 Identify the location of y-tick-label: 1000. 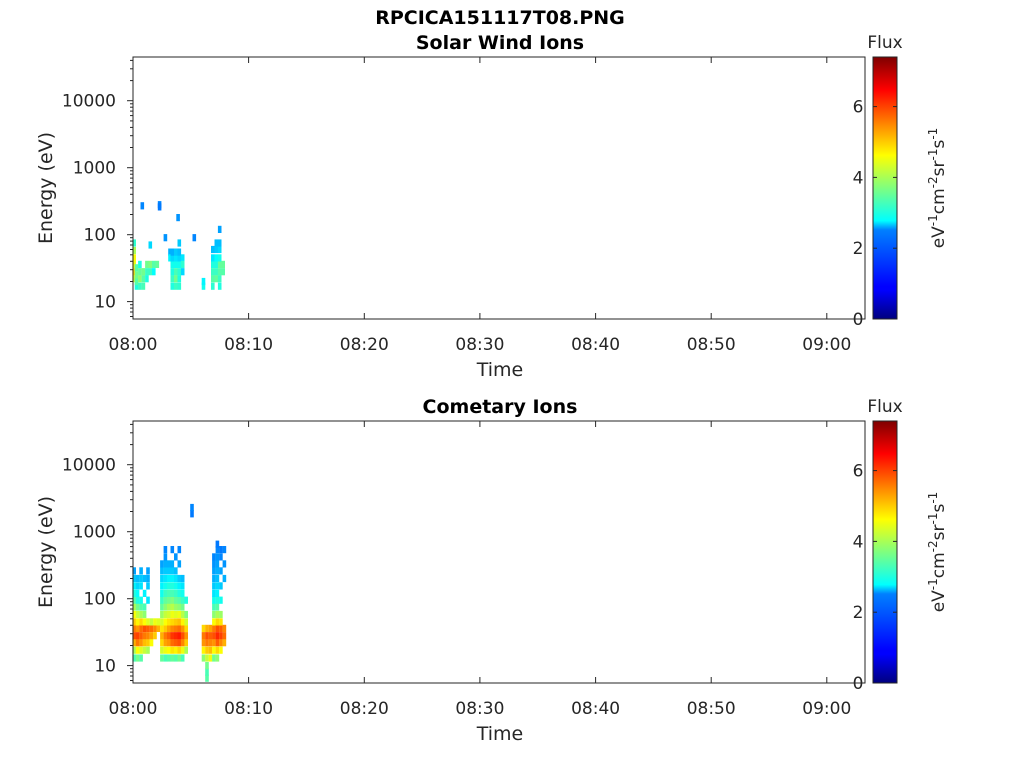
(94, 533).